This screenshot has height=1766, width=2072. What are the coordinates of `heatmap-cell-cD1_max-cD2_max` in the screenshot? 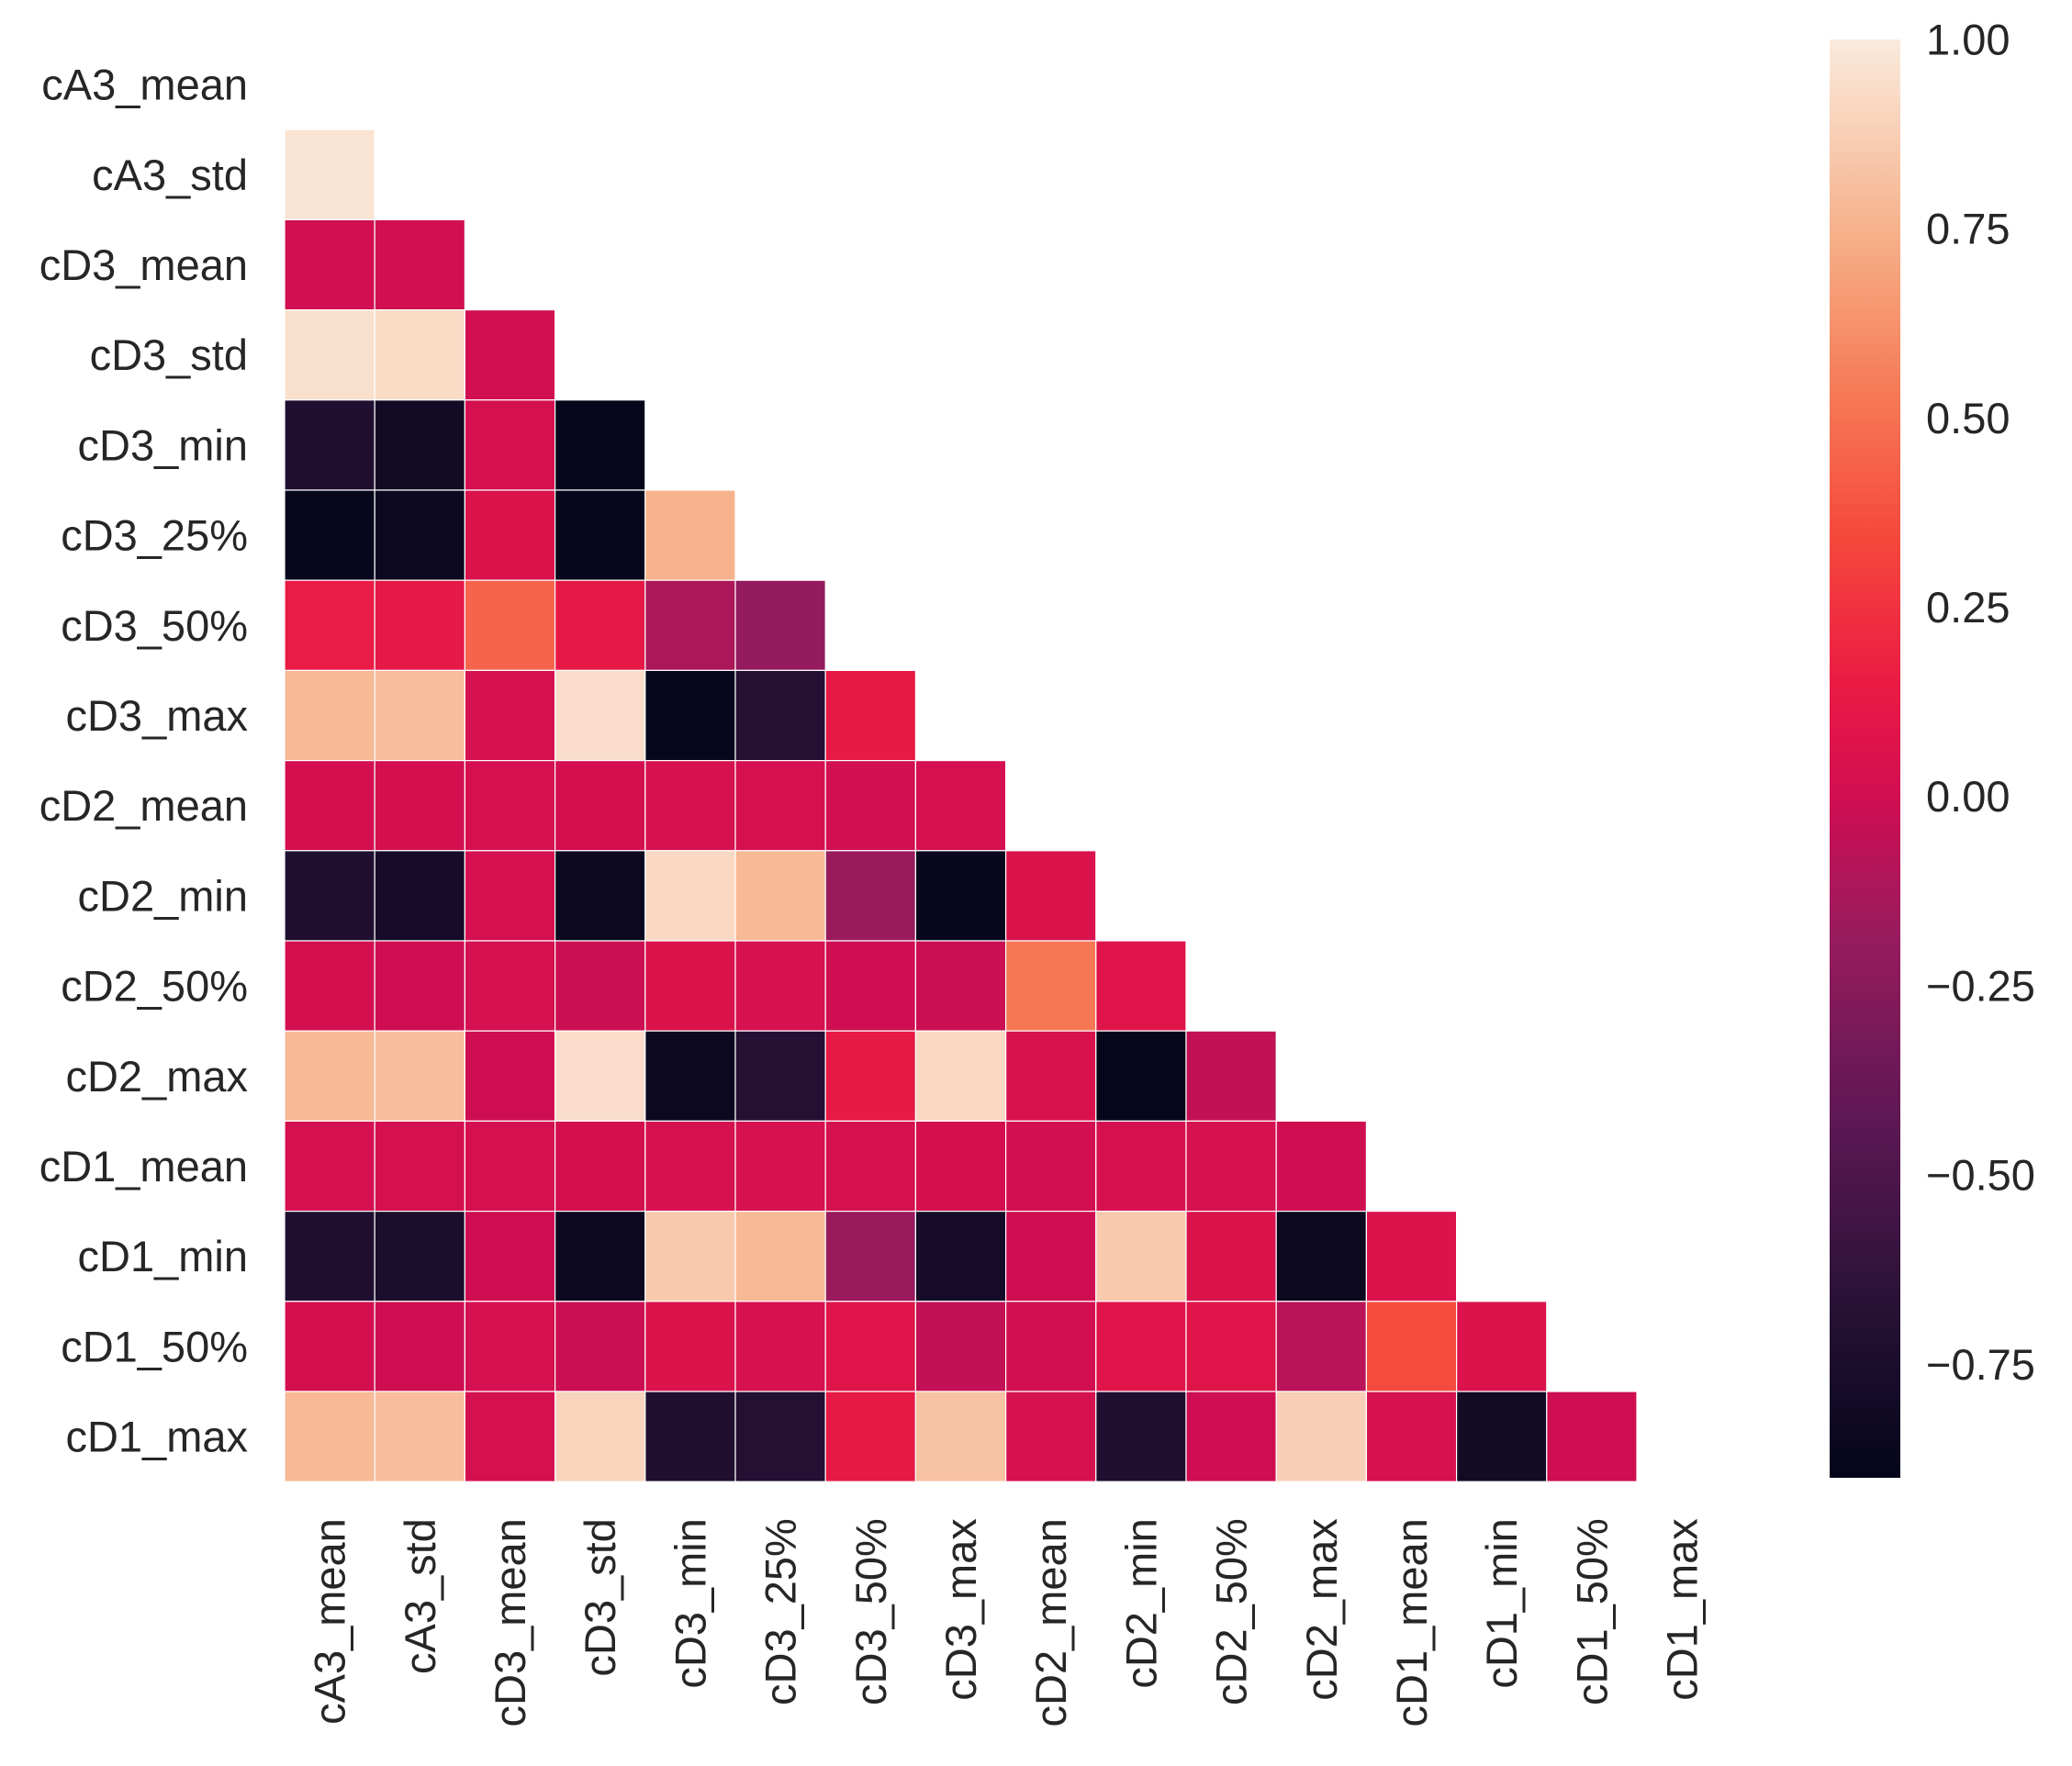 It's located at (1321, 1436).